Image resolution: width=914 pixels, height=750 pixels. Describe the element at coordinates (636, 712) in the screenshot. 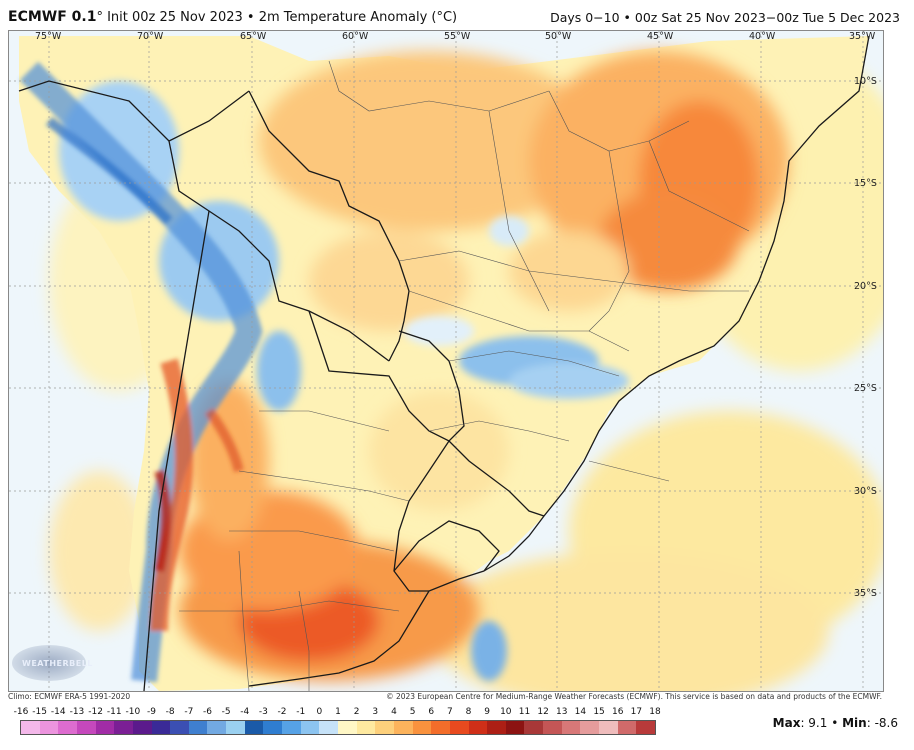

I see `colorbar-tick-label: 17` at that location.